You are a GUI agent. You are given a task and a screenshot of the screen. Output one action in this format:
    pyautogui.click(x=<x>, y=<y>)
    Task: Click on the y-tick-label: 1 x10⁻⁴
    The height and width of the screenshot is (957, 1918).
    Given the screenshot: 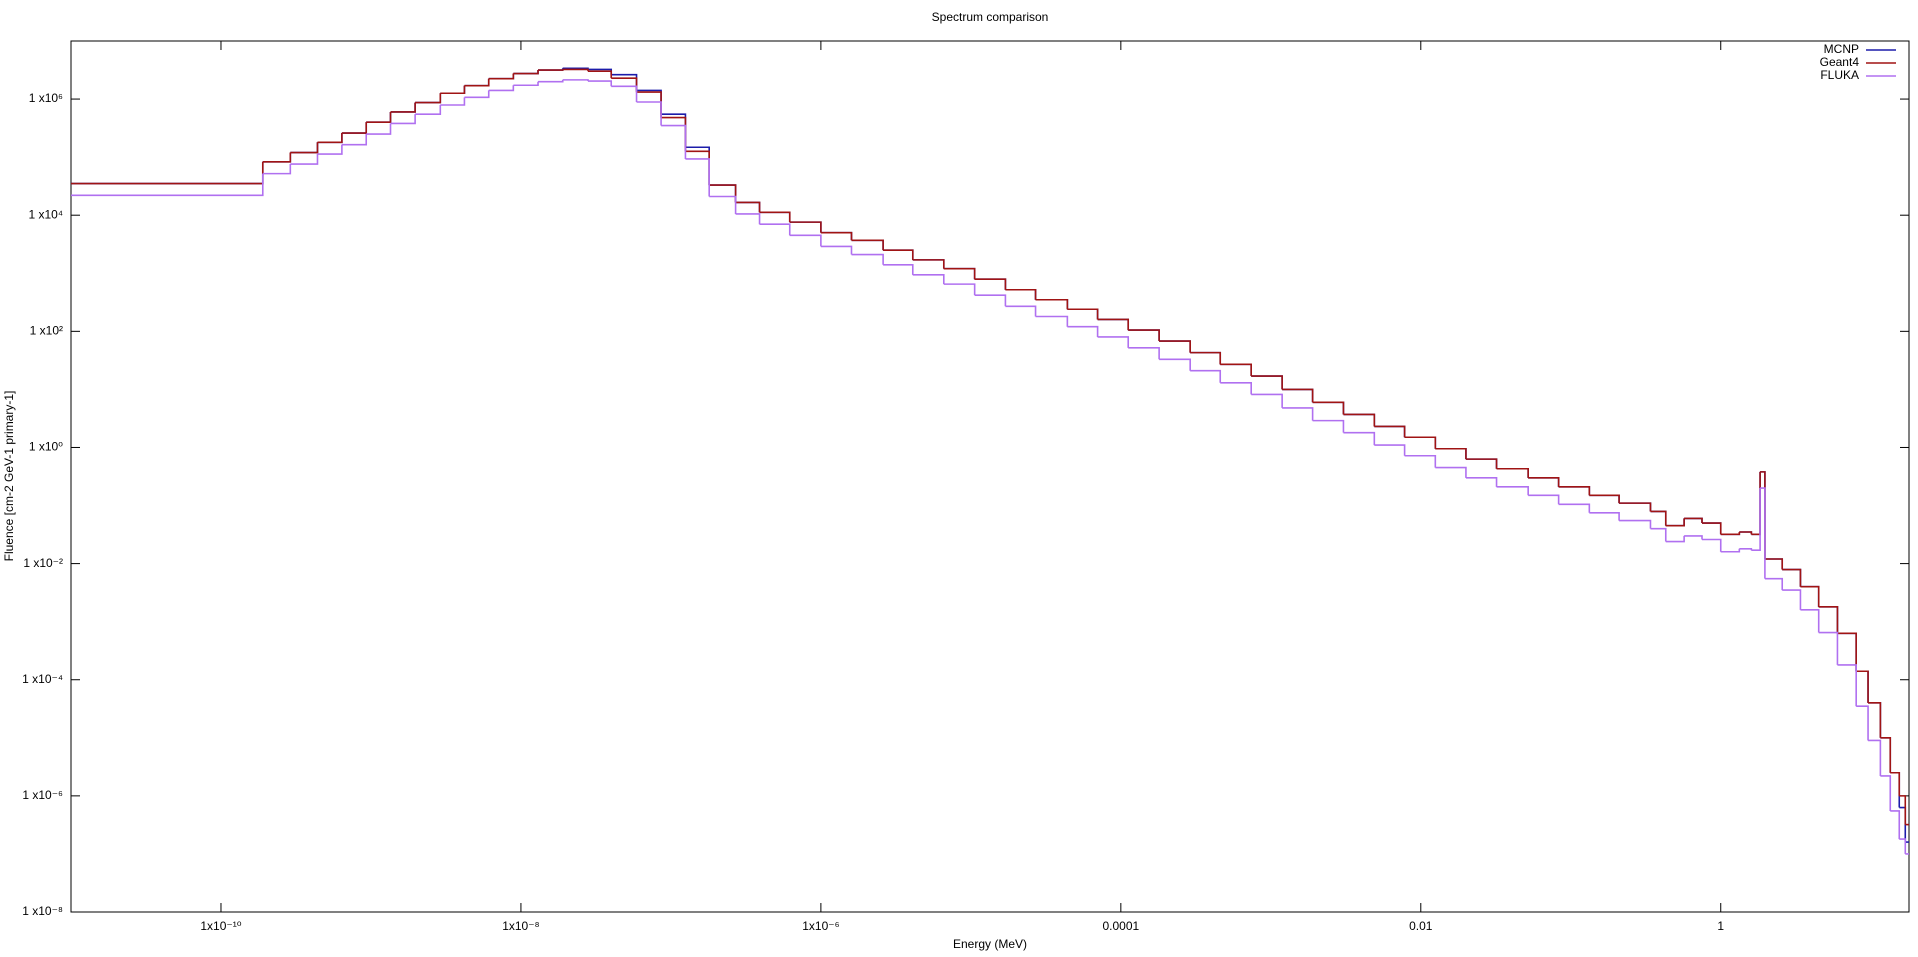 What is the action you would take?
    pyautogui.click(x=42, y=679)
    